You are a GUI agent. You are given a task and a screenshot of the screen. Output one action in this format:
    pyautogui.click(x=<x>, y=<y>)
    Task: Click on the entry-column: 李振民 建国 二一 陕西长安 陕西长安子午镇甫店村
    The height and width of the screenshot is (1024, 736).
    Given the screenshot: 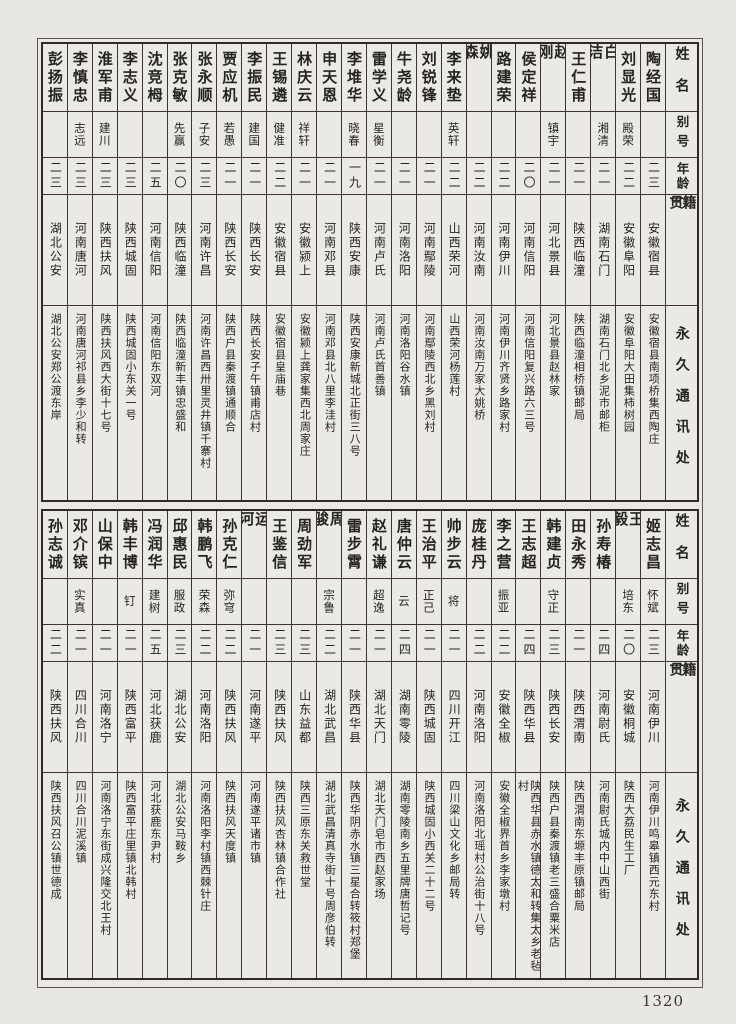 What is the action you would take?
    pyautogui.click(x=254, y=272)
    